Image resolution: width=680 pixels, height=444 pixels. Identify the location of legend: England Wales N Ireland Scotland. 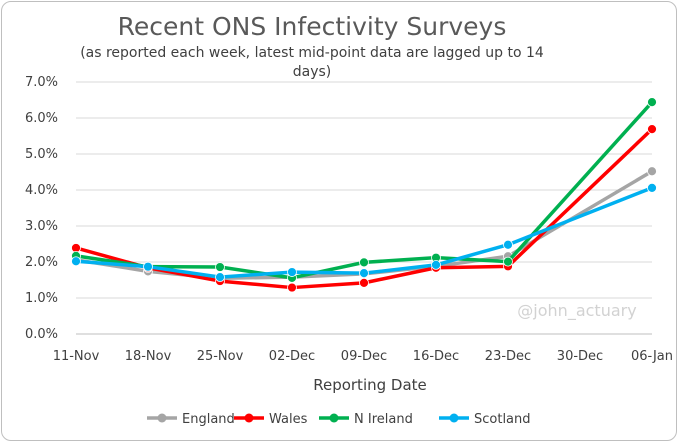
(339, 419).